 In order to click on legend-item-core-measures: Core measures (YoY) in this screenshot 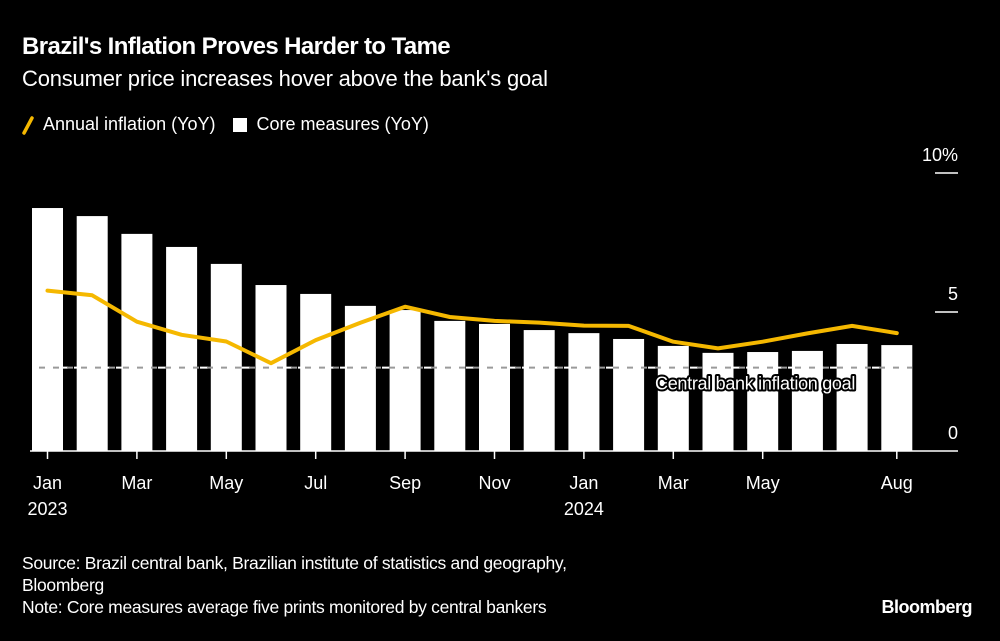, I will do `click(331, 124)`.